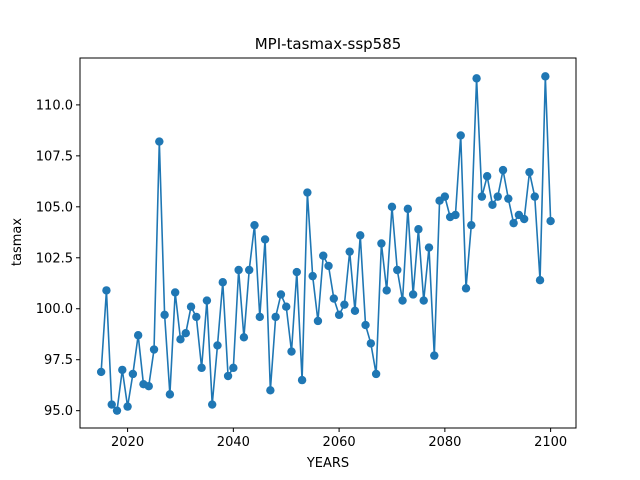 This screenshot has height=480, width=640. Describe the element at coordinates (58, 411) in the screenshot. I see `y-tick-label: 95.0` at that location.